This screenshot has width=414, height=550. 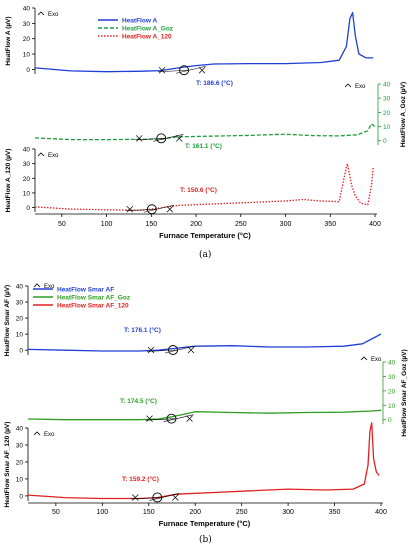 What do you see at coordinates (85, 290) in the screenshot?
I see `pb-legend-entry-0: HeatFlow Smar AF` at bounding box center [85, 290].